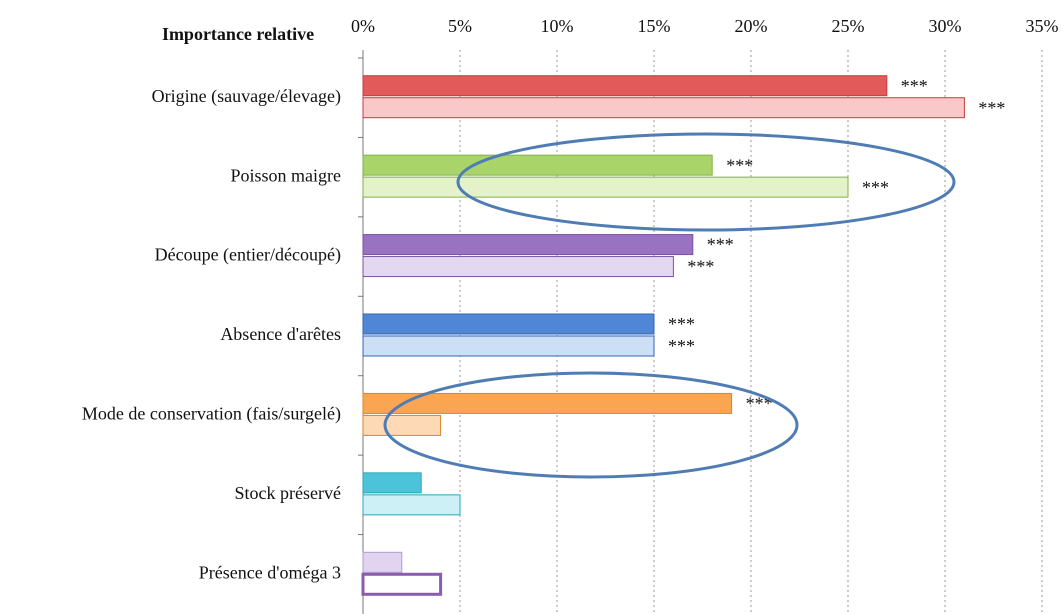  Describe the element at coordinates (288, 493) in the screenshot. I see `y-tick-label: Stock préservé` at that location.